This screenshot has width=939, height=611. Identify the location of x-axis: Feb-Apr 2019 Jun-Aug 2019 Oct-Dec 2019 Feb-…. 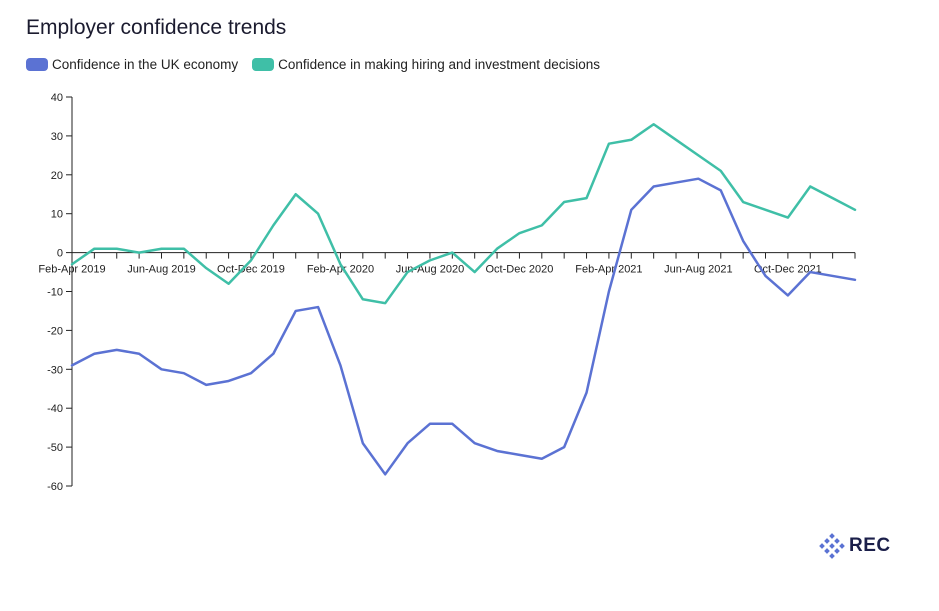
(447, 264).